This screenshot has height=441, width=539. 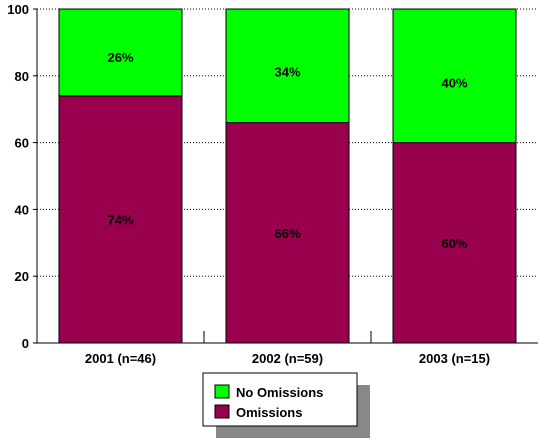 I want to click on y-tick-label: 40, so click(x=22, y=209).